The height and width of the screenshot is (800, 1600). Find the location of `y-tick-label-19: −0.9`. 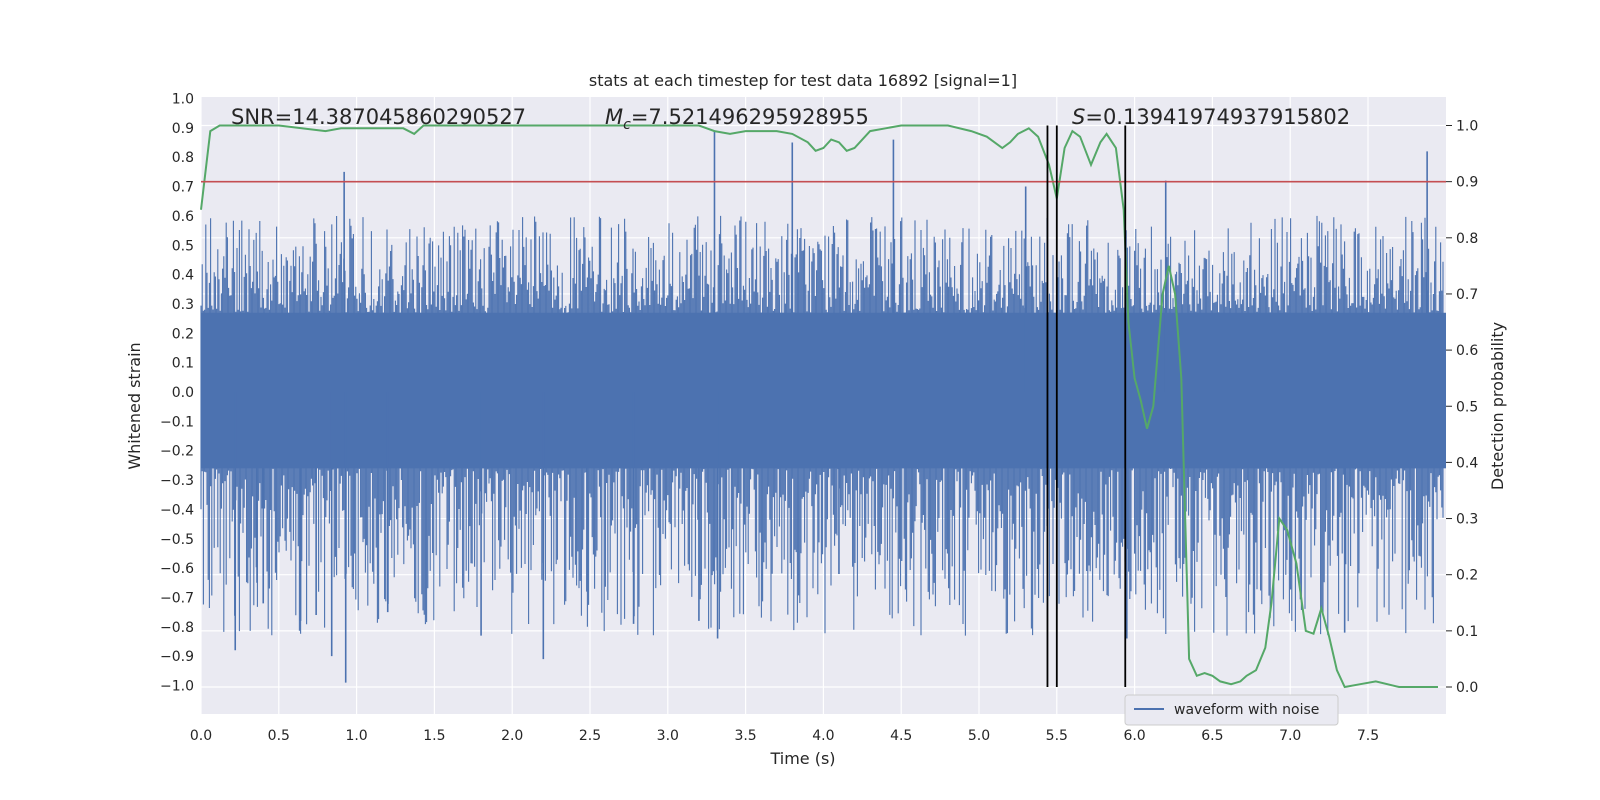

y-tick-label-19: −0.9 is located at coordinates (177, 657).